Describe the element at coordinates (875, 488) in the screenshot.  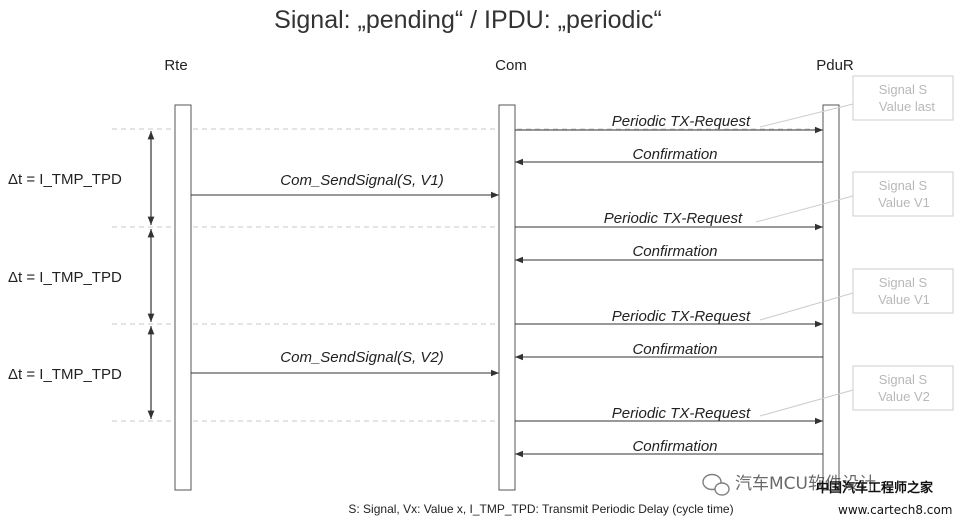
I see `watermark-site-name: 中国汽车工程师之家` at that location.